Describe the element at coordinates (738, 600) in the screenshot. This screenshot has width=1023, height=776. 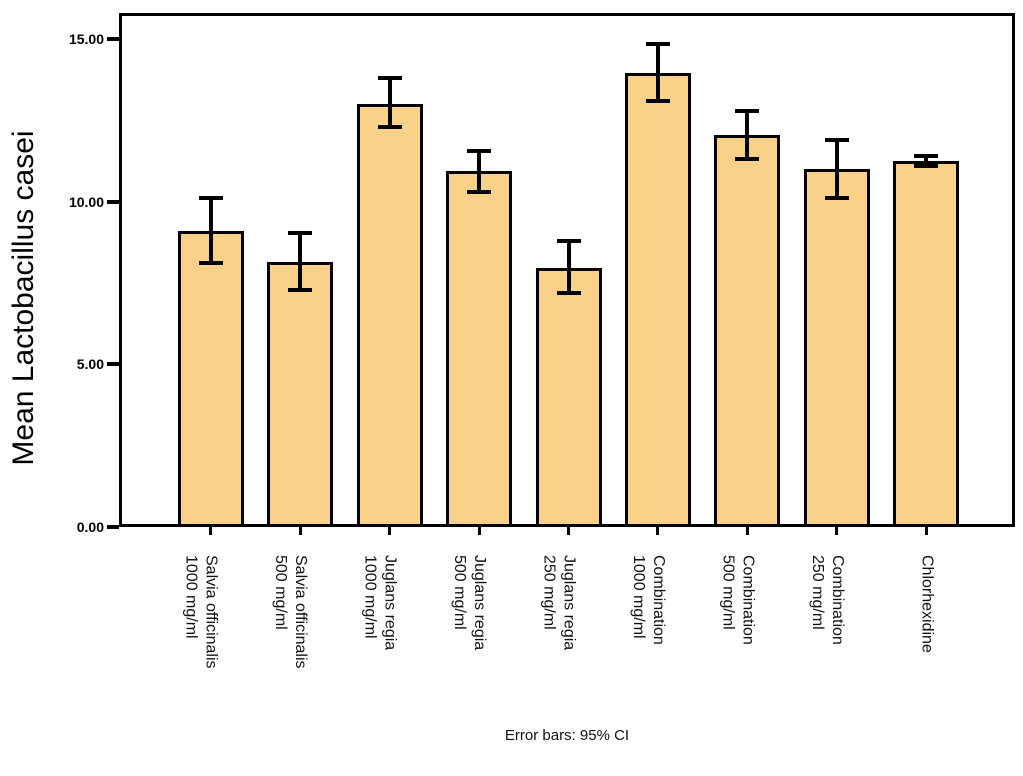
I see `x-category-label: Combination 500 mg/ml` at that location.